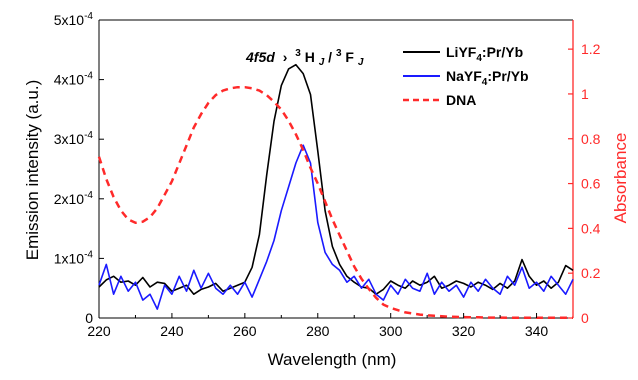 This screenshot has height=380, width=638. I want to click on y-axis-right-label: Absorbance, so click(620, 178).